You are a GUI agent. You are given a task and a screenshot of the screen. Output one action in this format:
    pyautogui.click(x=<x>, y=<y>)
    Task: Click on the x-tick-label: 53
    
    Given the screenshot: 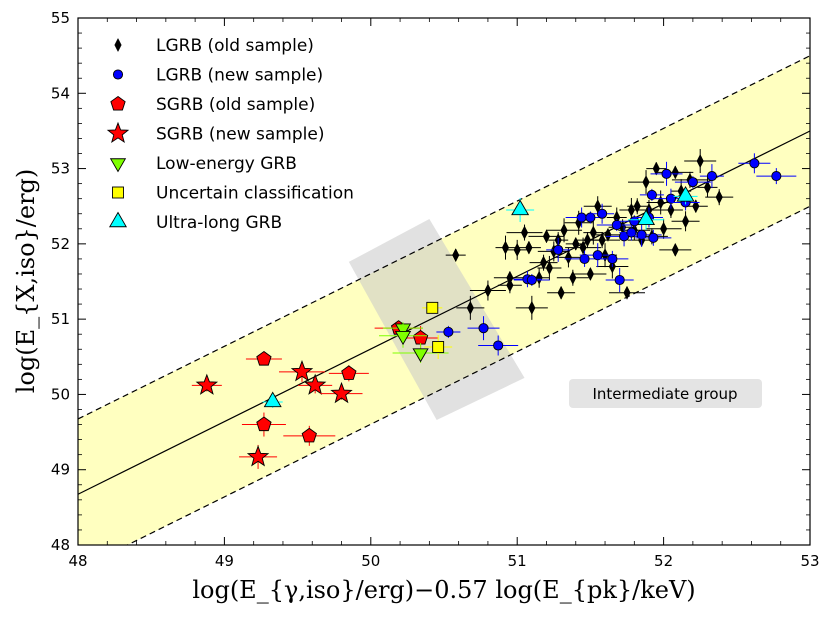 What is the action you would take?
    pyautogui.click(x=809, y=561)
    